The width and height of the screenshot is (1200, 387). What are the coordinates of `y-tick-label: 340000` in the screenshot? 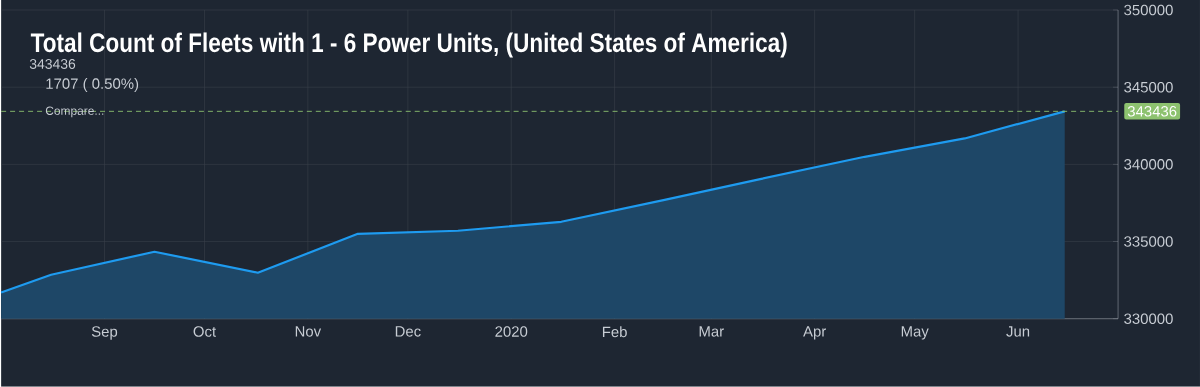 It's located at (1148, 164).